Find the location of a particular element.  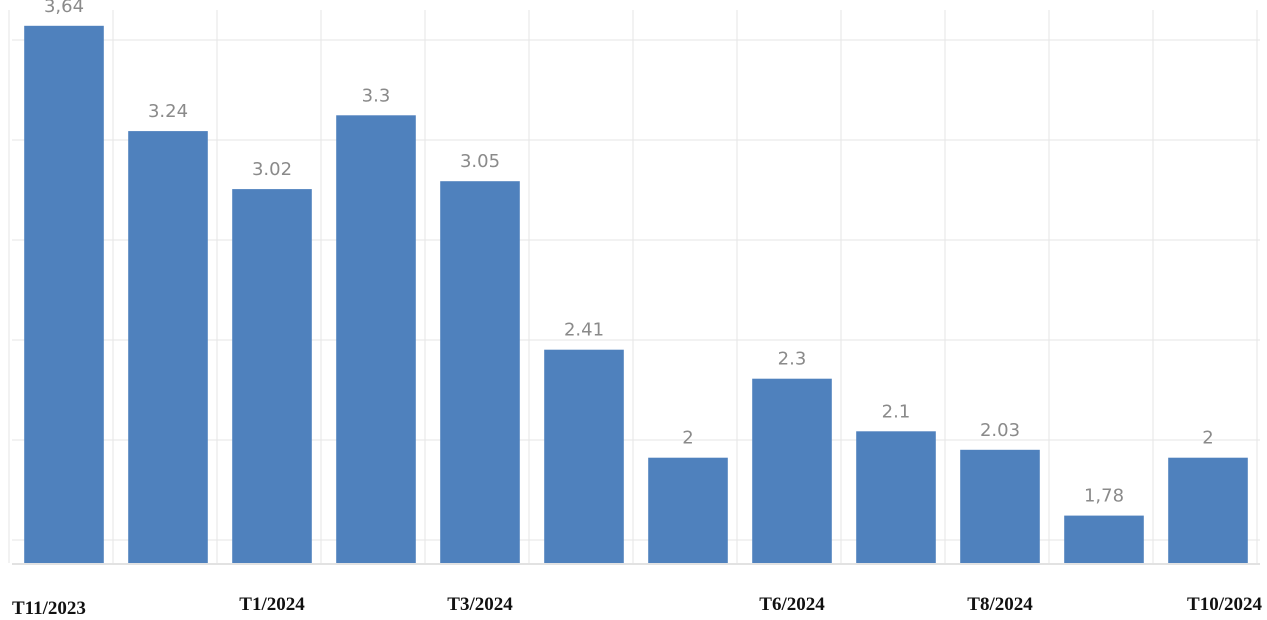

x-tick-label: T6/2024 is located at coordinates (792, 604).